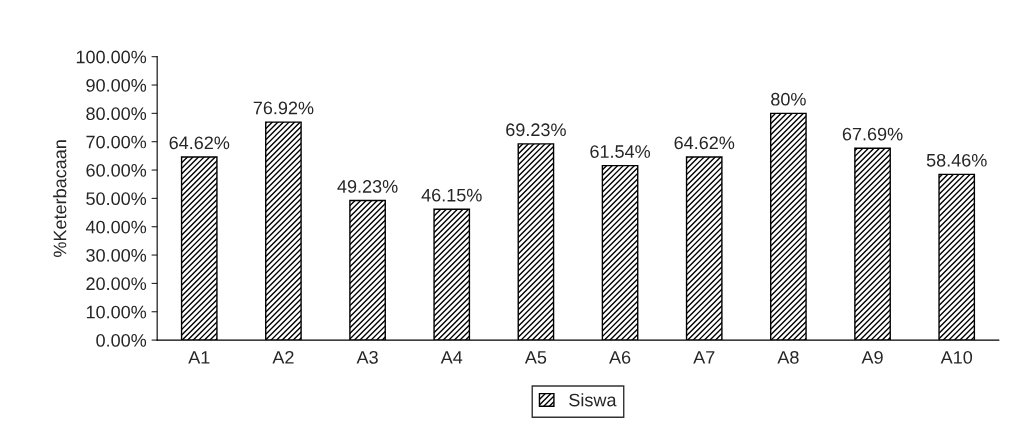 Image resolution: width=1014 pixels, height=436 pixels. I want to click on y-tick-label: 20.00%, so click(116, 284).